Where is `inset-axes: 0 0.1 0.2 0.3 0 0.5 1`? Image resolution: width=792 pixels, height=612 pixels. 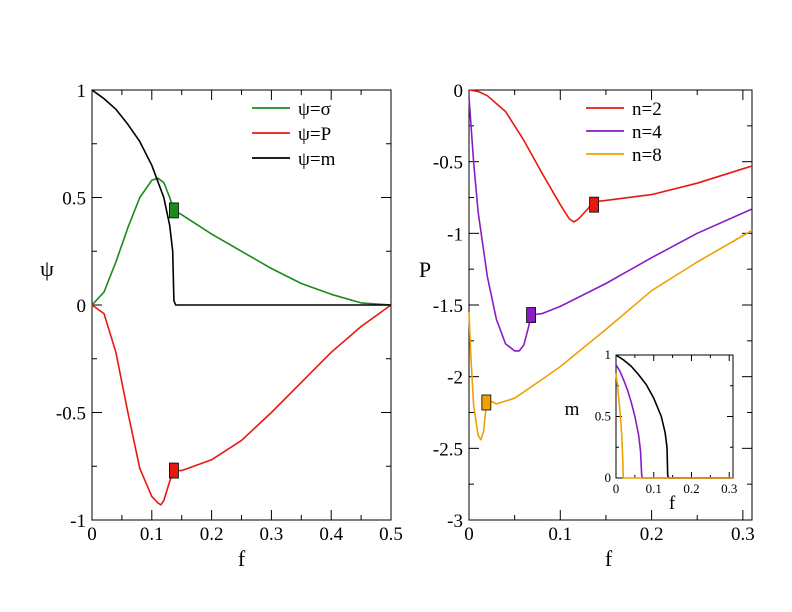 inset-axes: 0 0.1 0.2 0.3 0 0.5 1 is located at coordinates (666, 421).